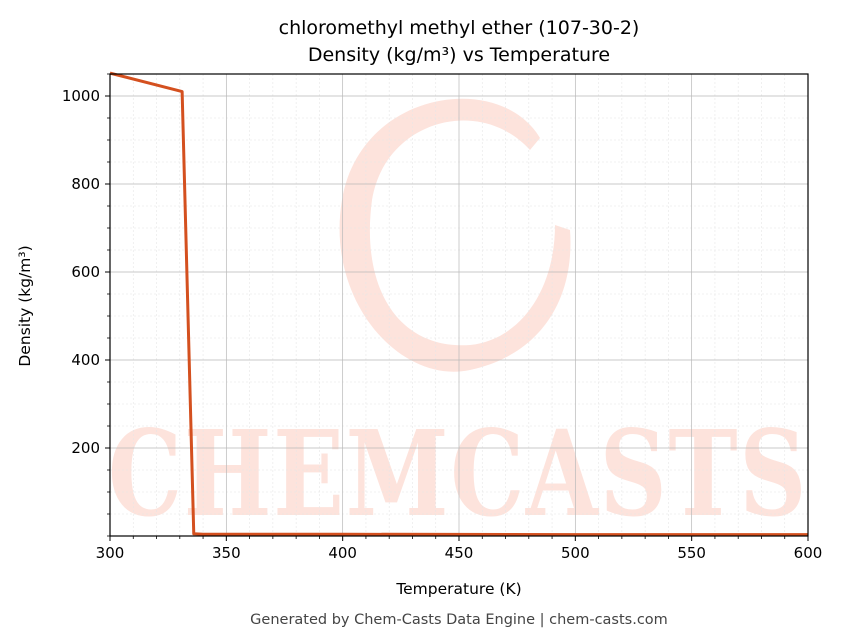 Image resolution: width=843 pixels, height=644 pixels. I want to click on x-axis: 300 350 400 450 500 550 600, so click(459, 549).